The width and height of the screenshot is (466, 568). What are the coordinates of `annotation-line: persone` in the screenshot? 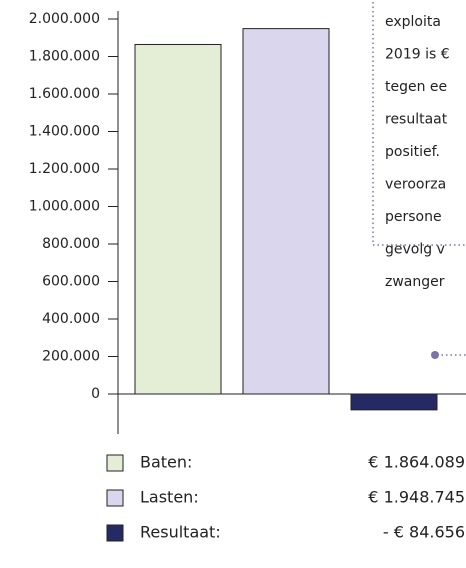 It's located at (413, 217).